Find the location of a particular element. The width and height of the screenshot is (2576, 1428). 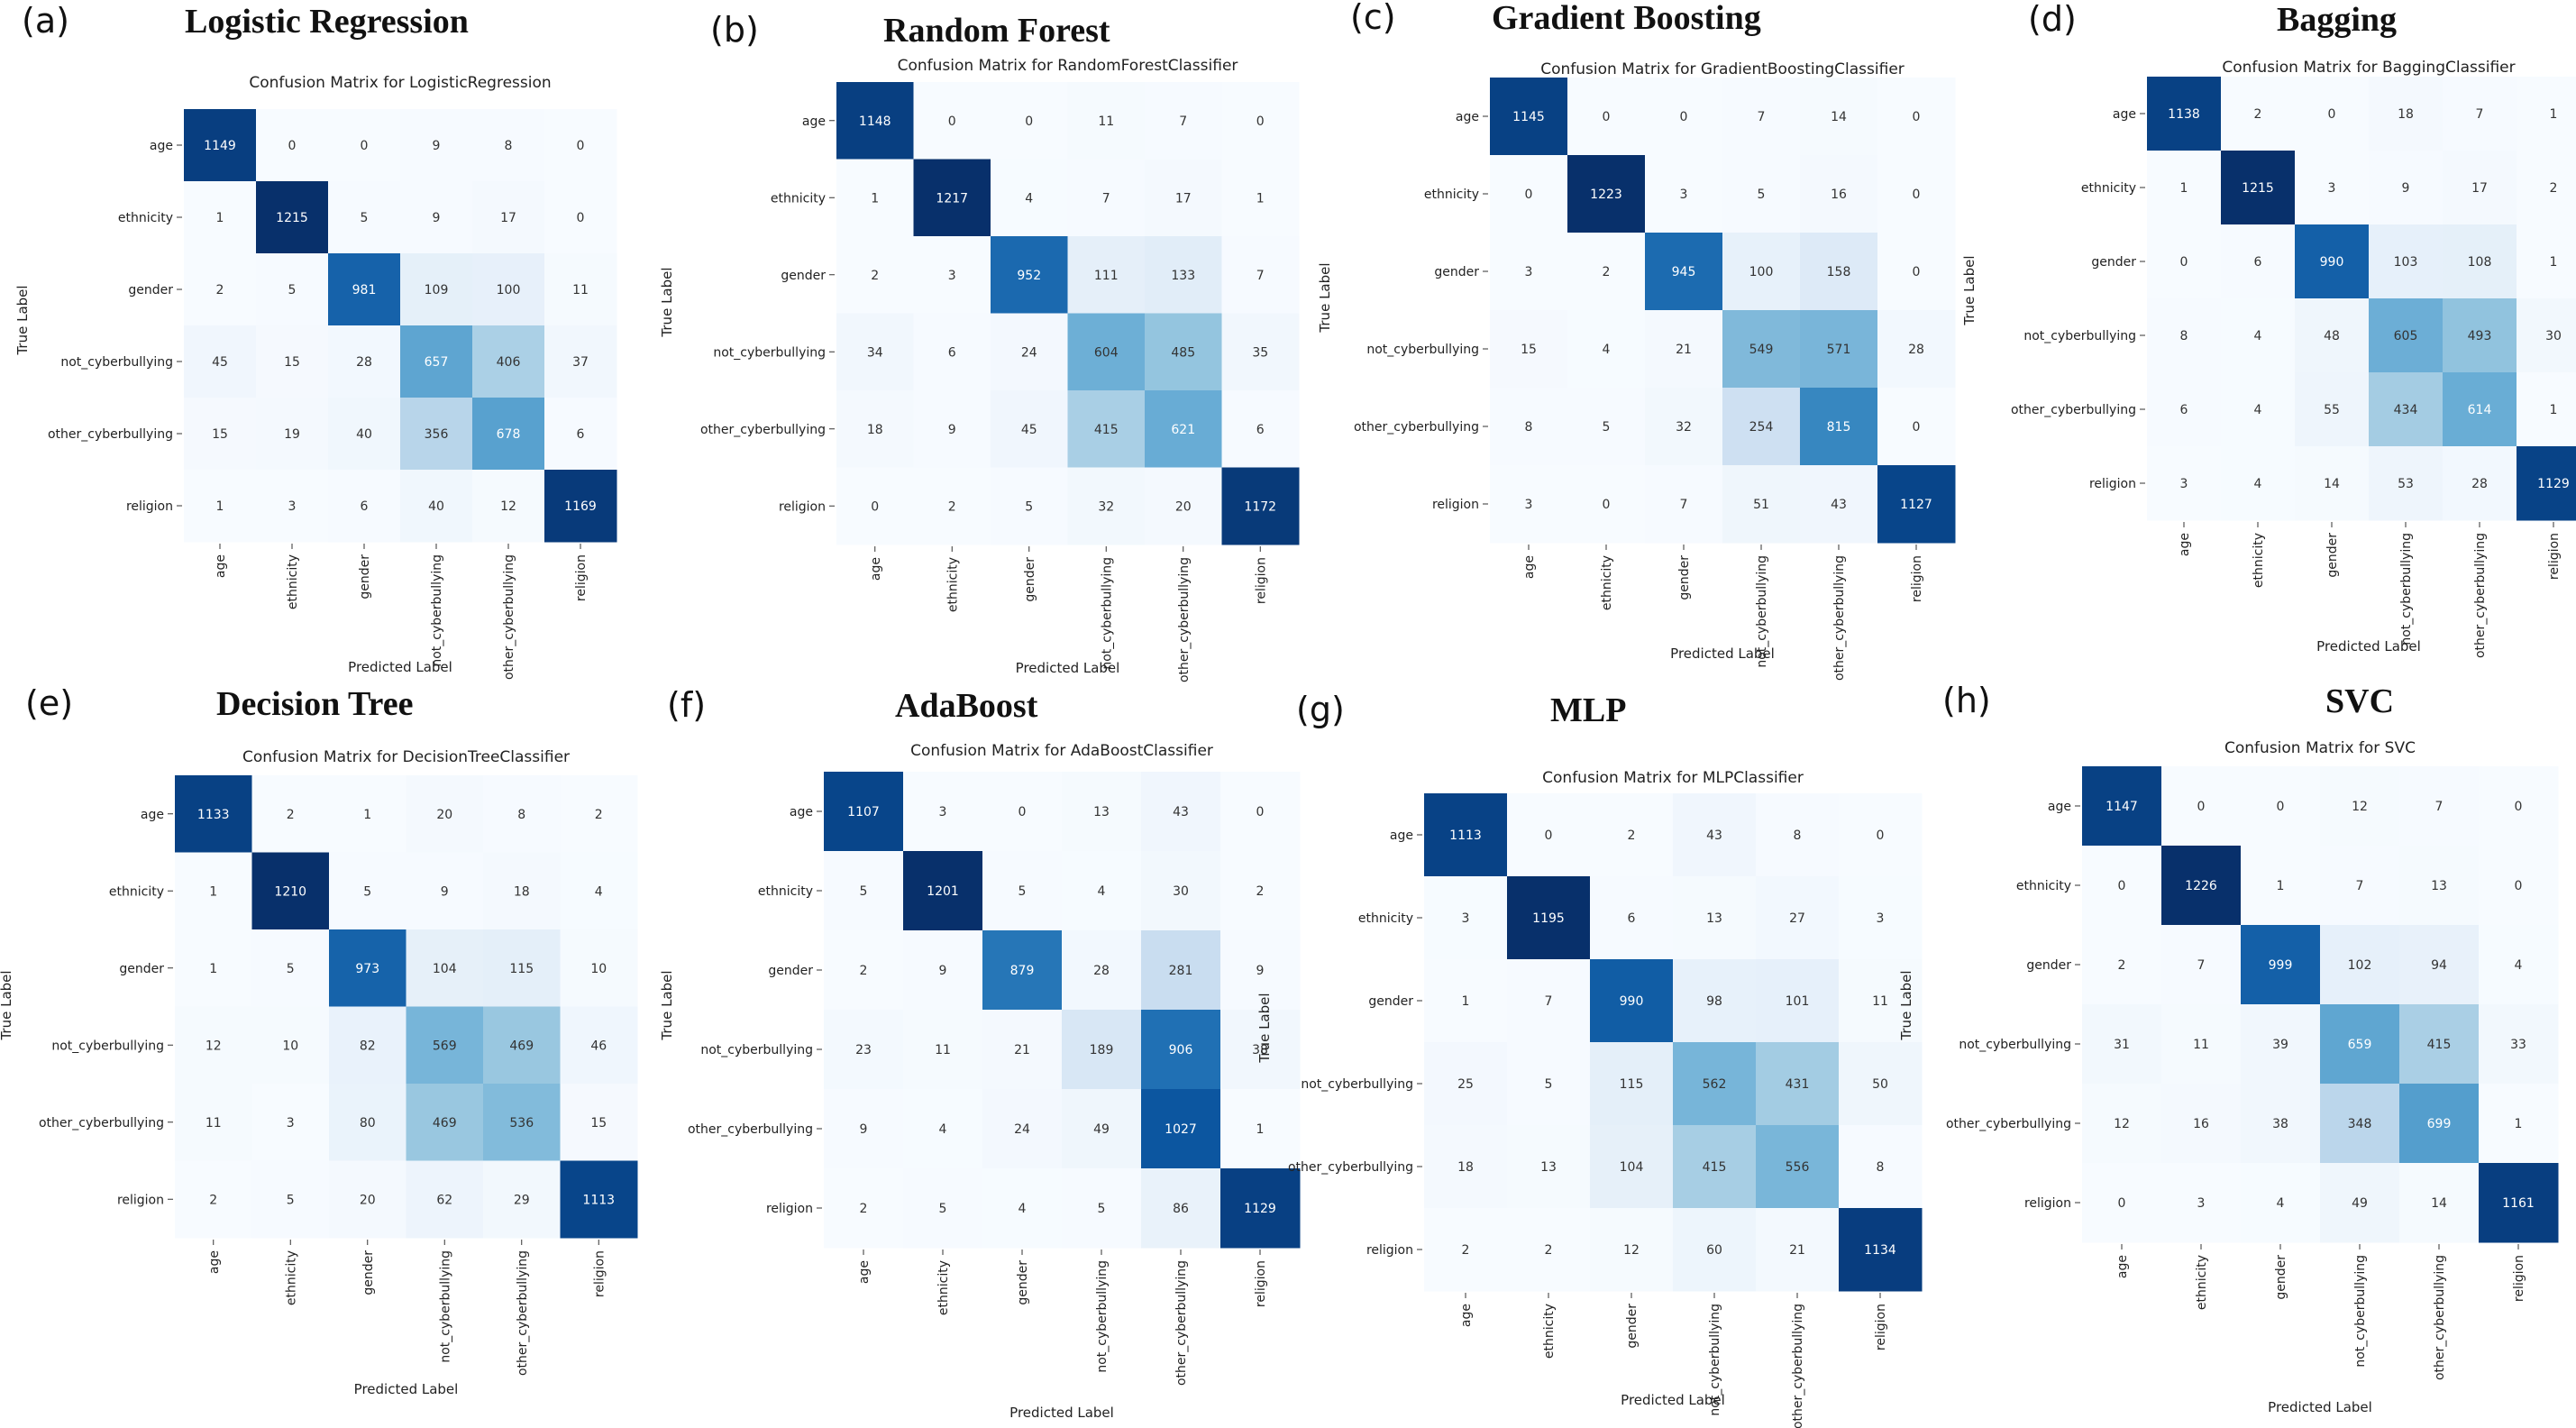

cell-value-label: 11 is located at coordinates (214, 1123).